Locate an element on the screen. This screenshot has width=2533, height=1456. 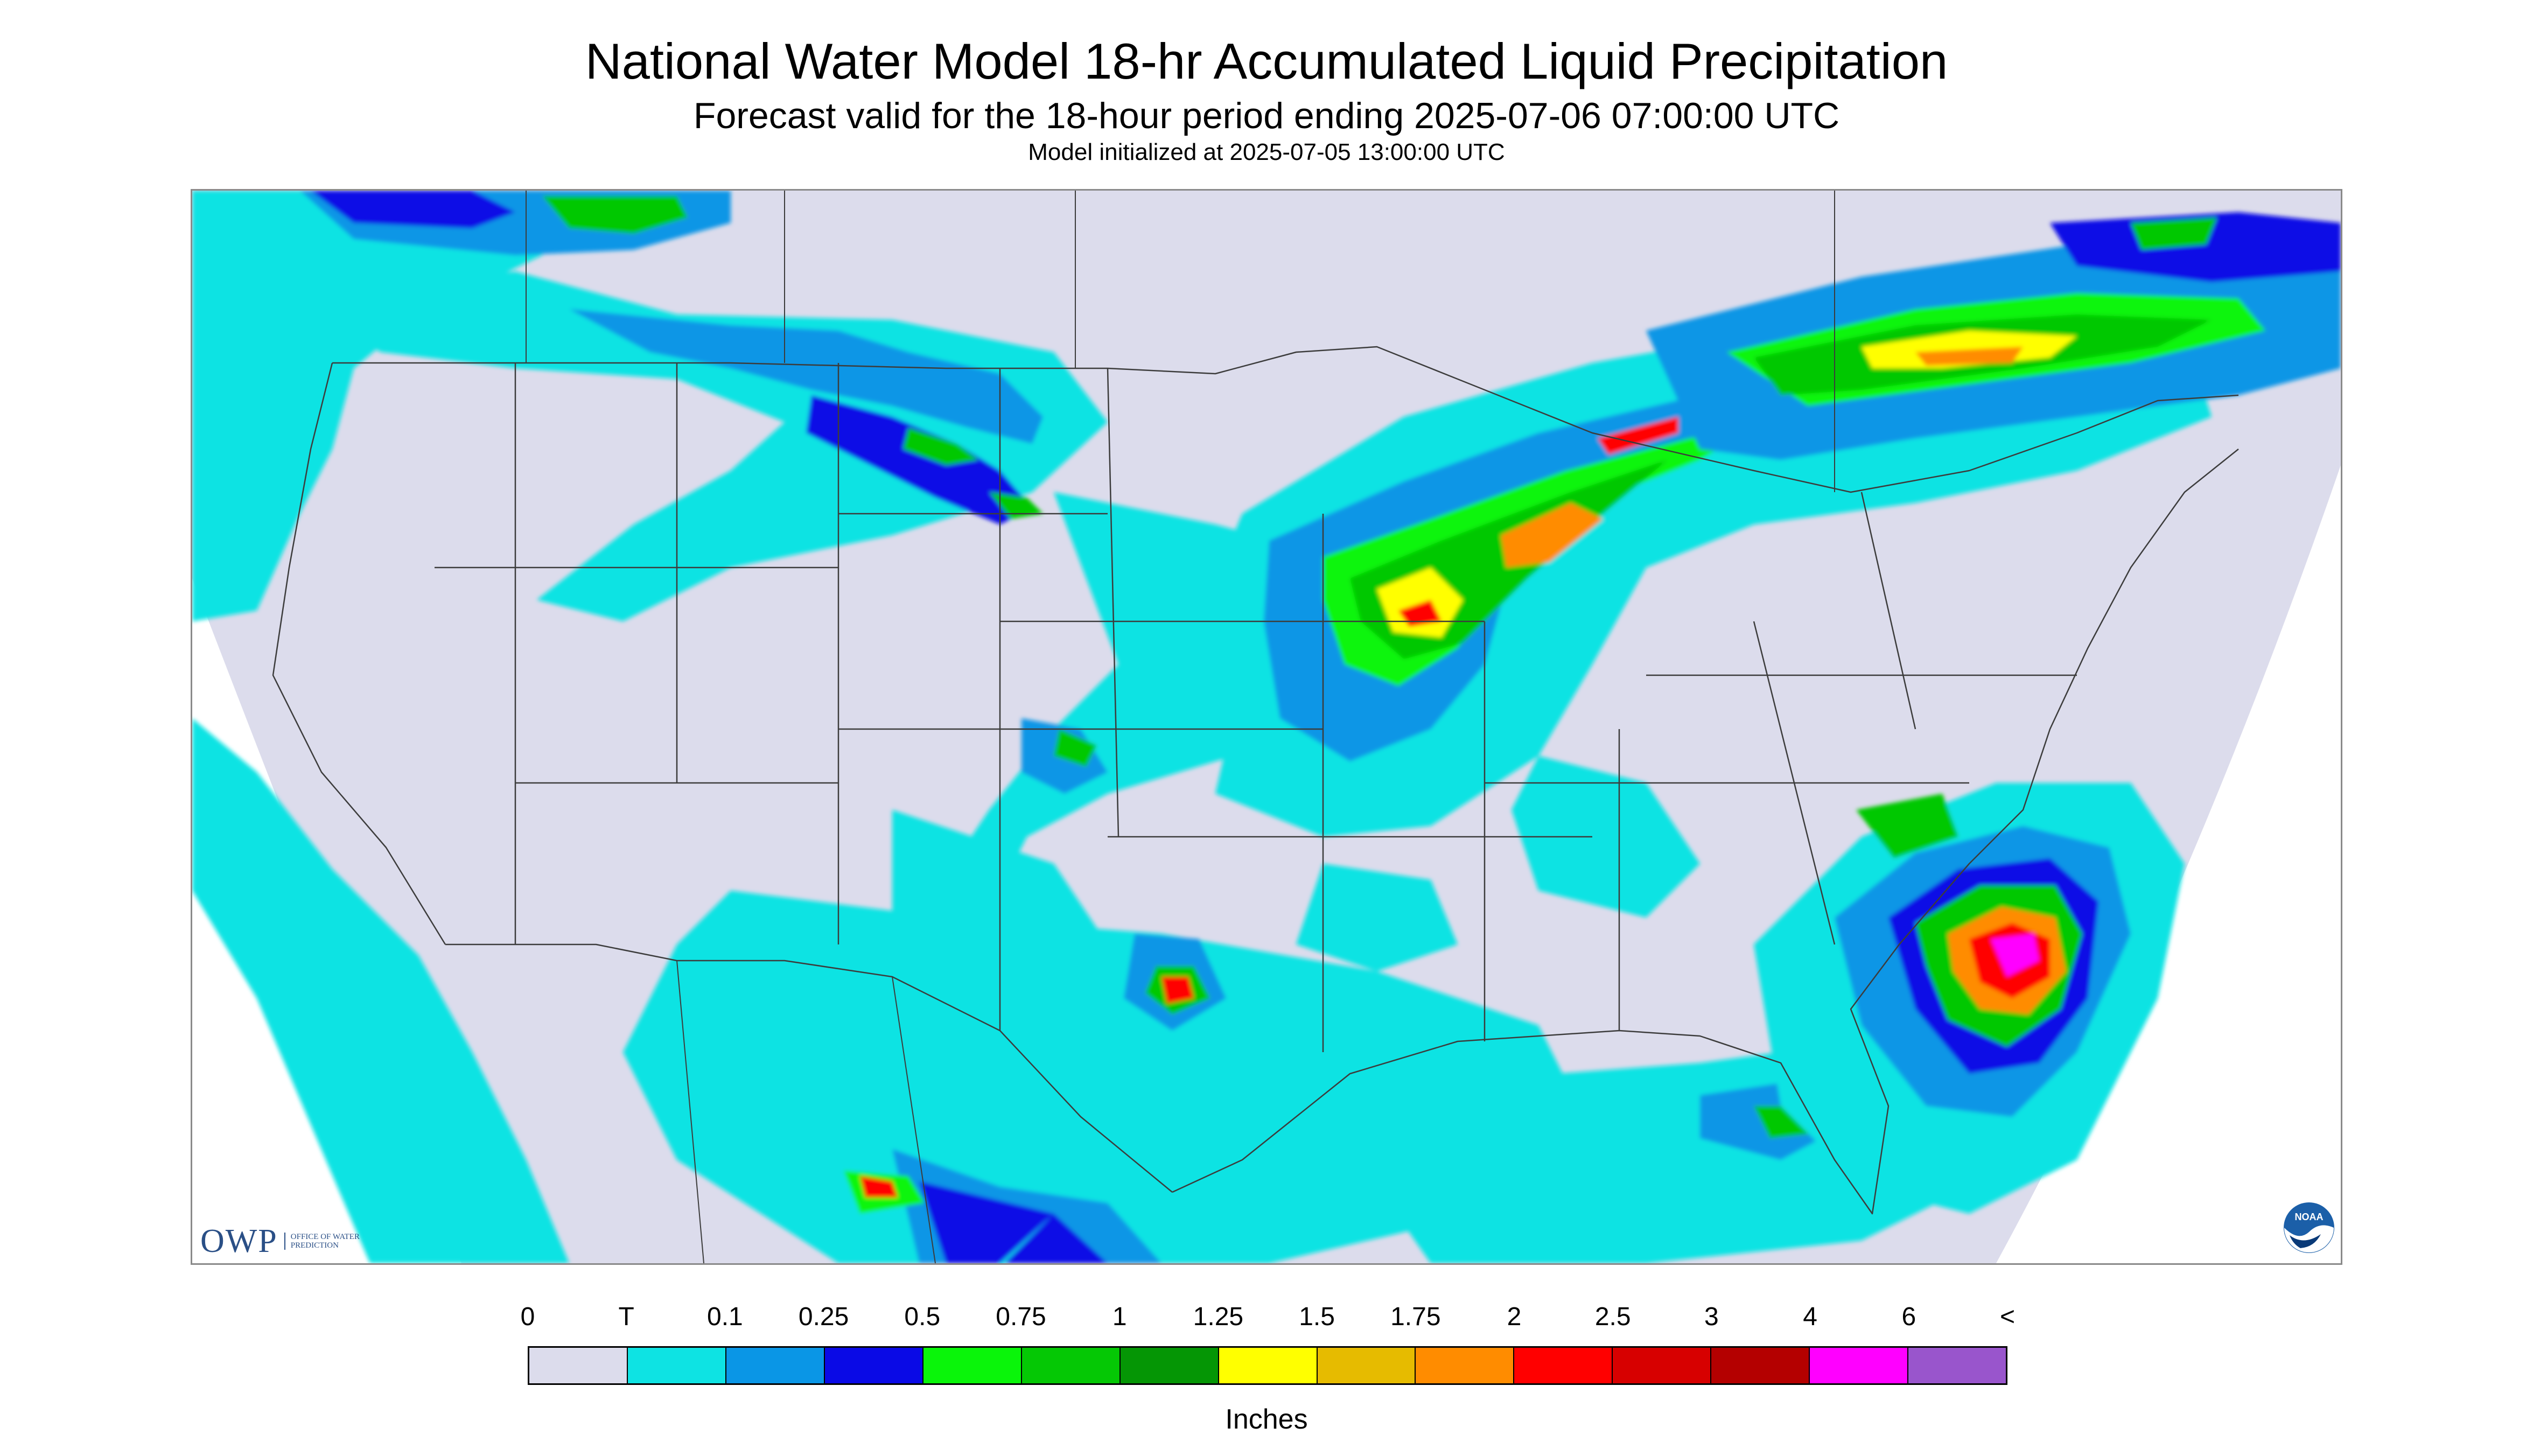
legend-tick-label: 1.5 is located at coordinates (1317, 1317).